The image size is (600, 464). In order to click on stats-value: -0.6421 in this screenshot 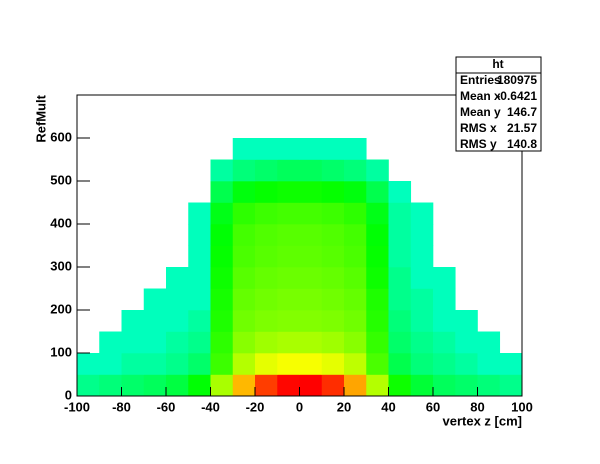, I will do `click(516, 96)`.